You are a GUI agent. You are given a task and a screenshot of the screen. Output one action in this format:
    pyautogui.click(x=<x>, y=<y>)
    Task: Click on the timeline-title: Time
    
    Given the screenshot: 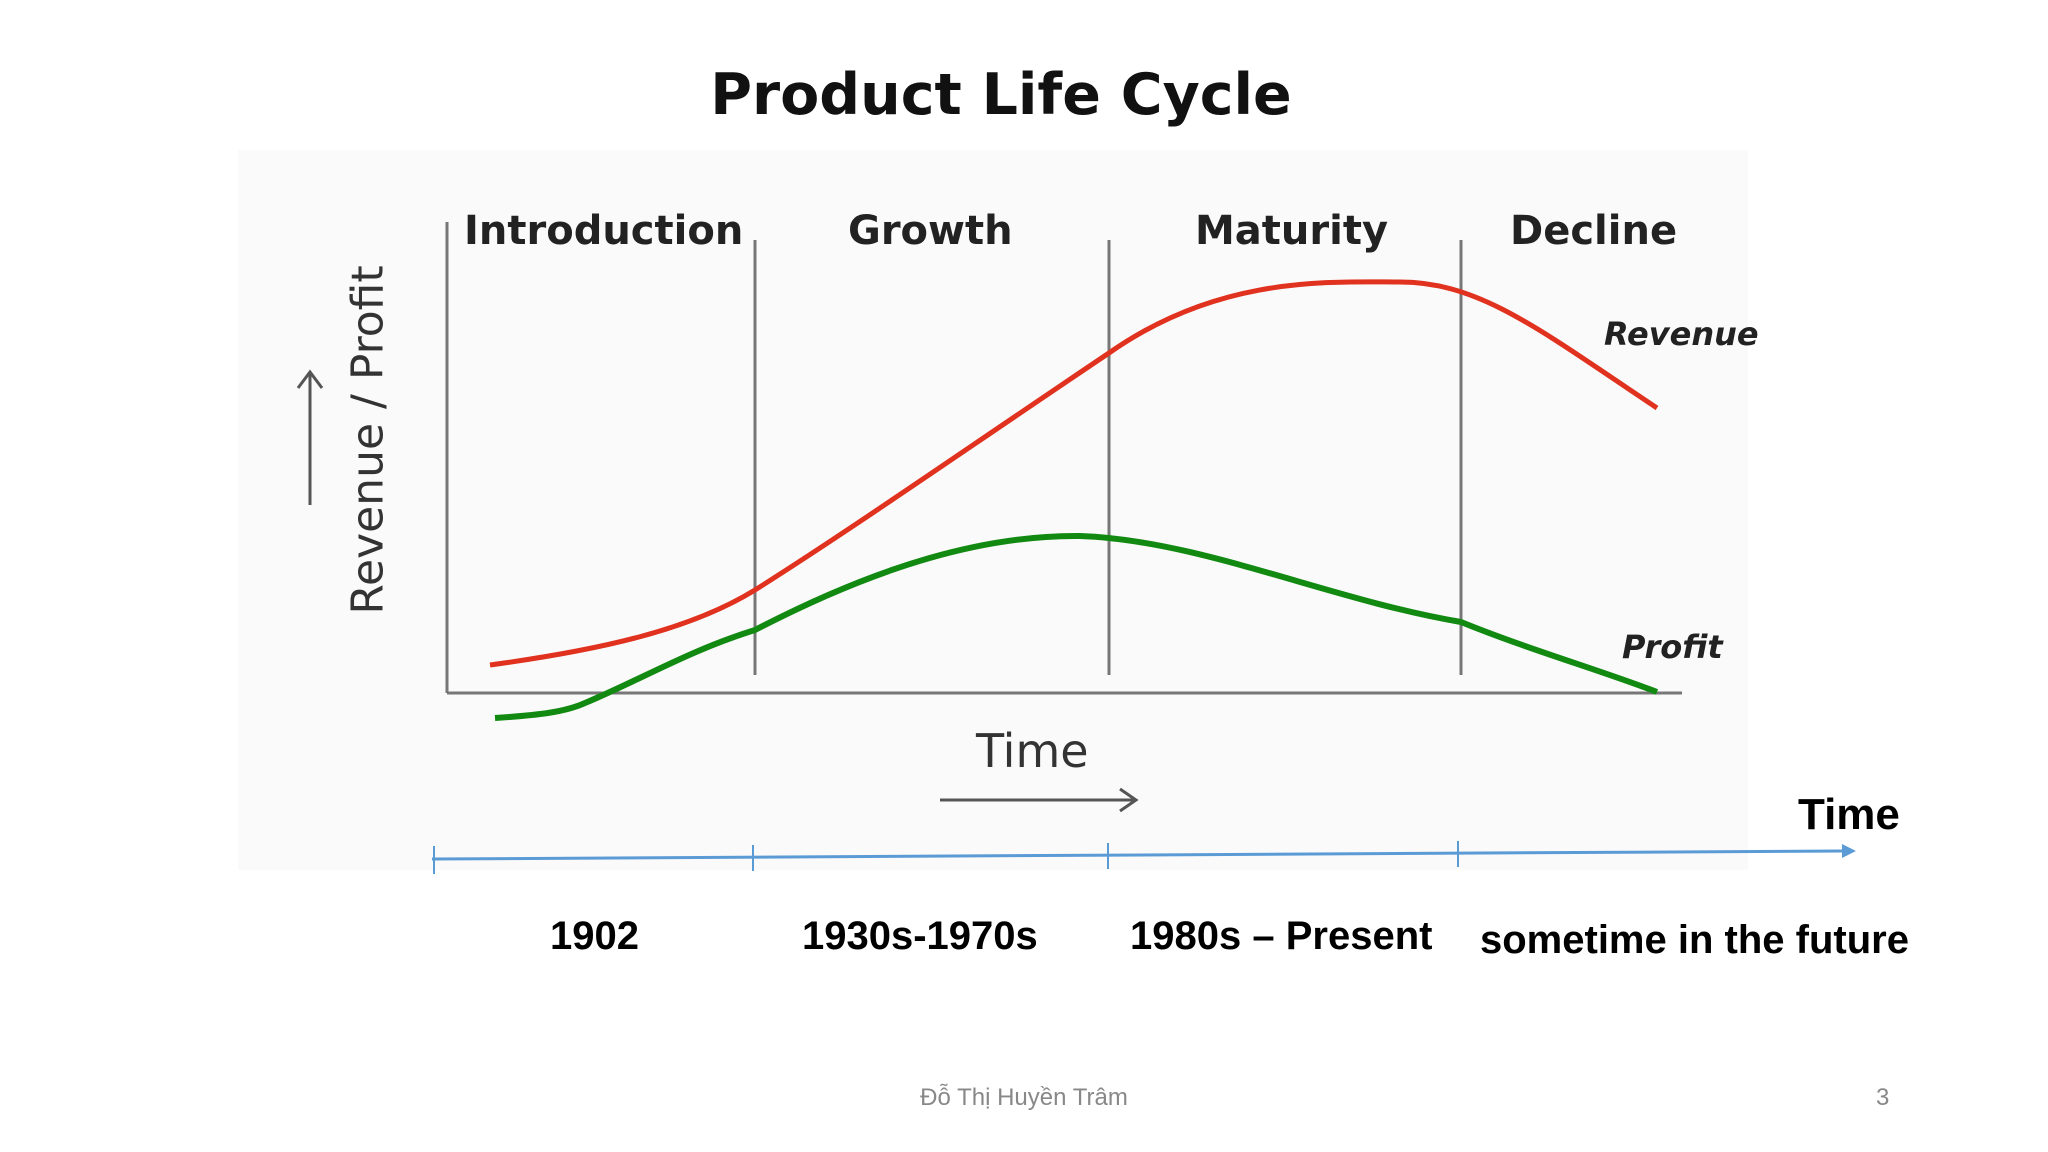 What is the action you would take?
    pyautogui.click(x=1849, y=814)
    